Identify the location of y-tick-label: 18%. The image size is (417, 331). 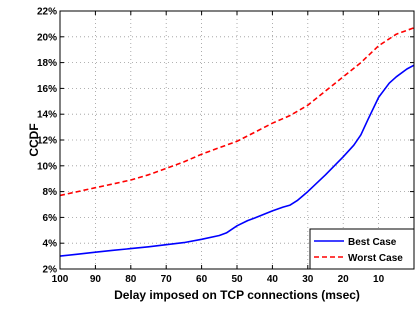
(47, 63).